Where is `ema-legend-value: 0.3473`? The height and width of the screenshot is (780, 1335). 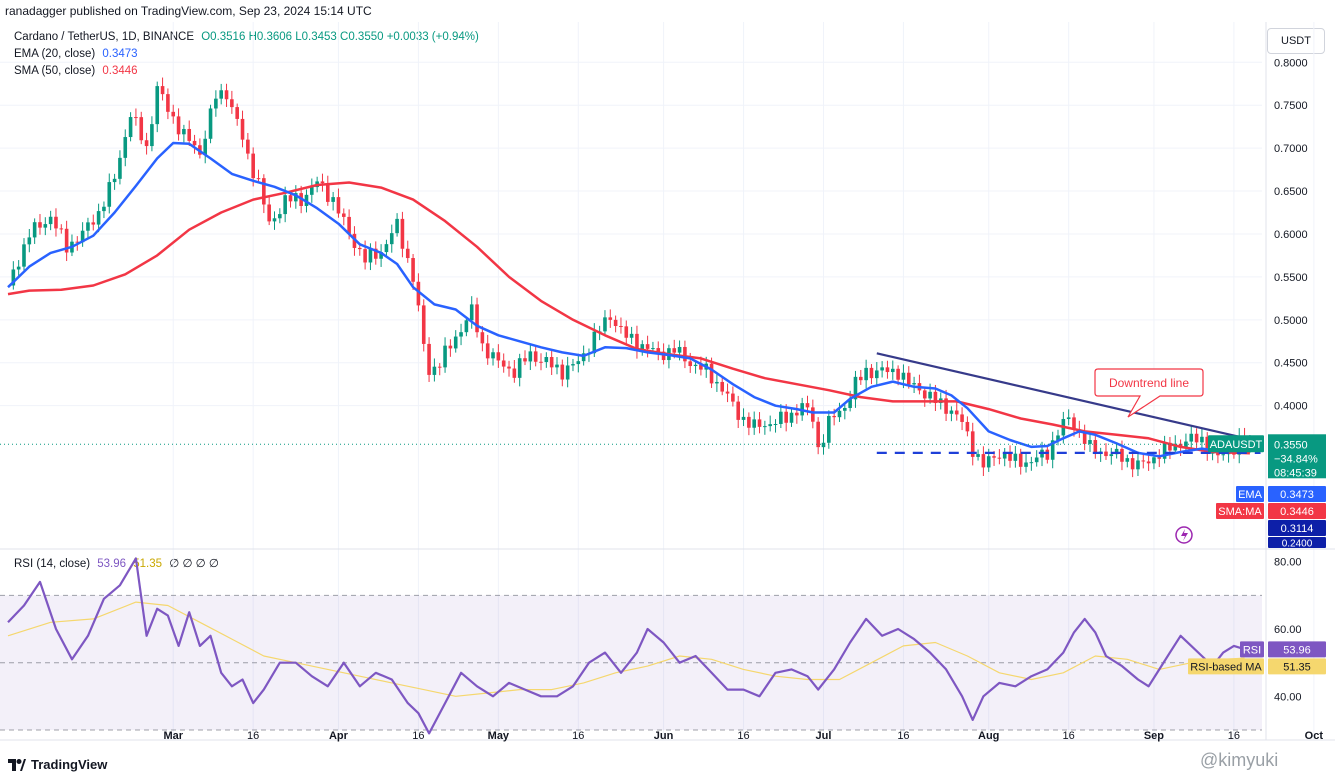
ema-legend-value: 0.3473 is located at coordinates (120, 54).